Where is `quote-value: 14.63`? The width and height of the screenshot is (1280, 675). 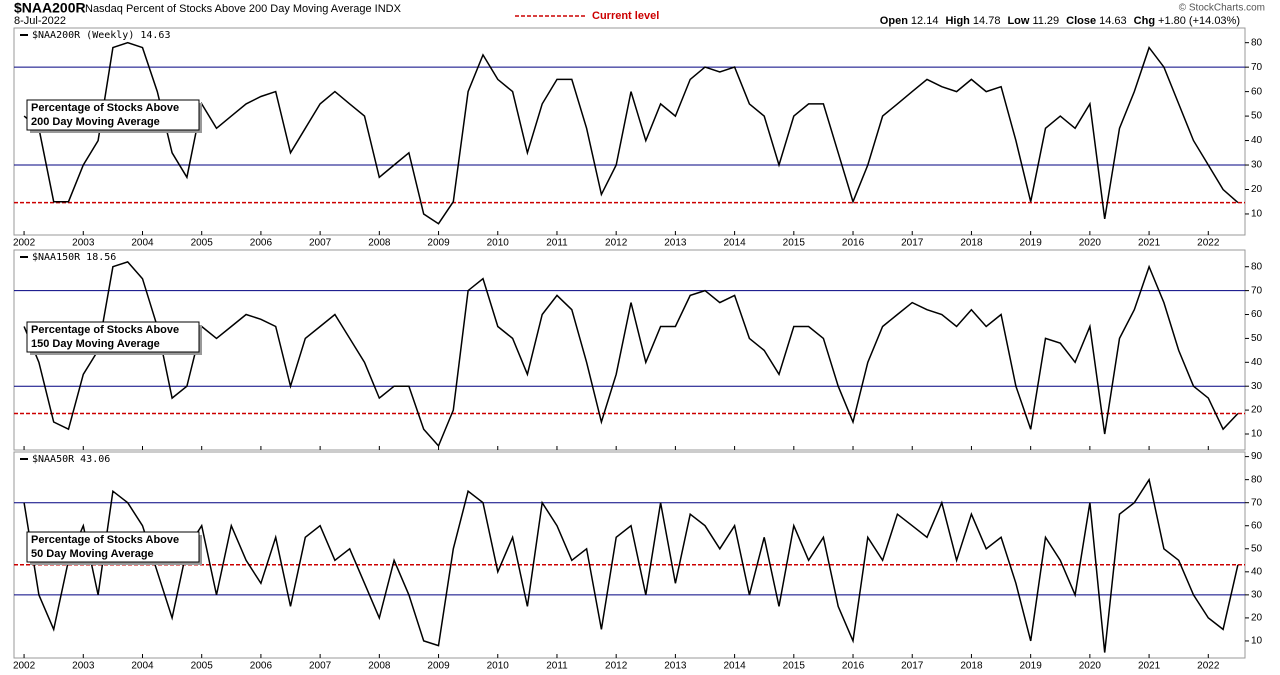
quote-value: 14.63 is located at coordinates (1113, 21).